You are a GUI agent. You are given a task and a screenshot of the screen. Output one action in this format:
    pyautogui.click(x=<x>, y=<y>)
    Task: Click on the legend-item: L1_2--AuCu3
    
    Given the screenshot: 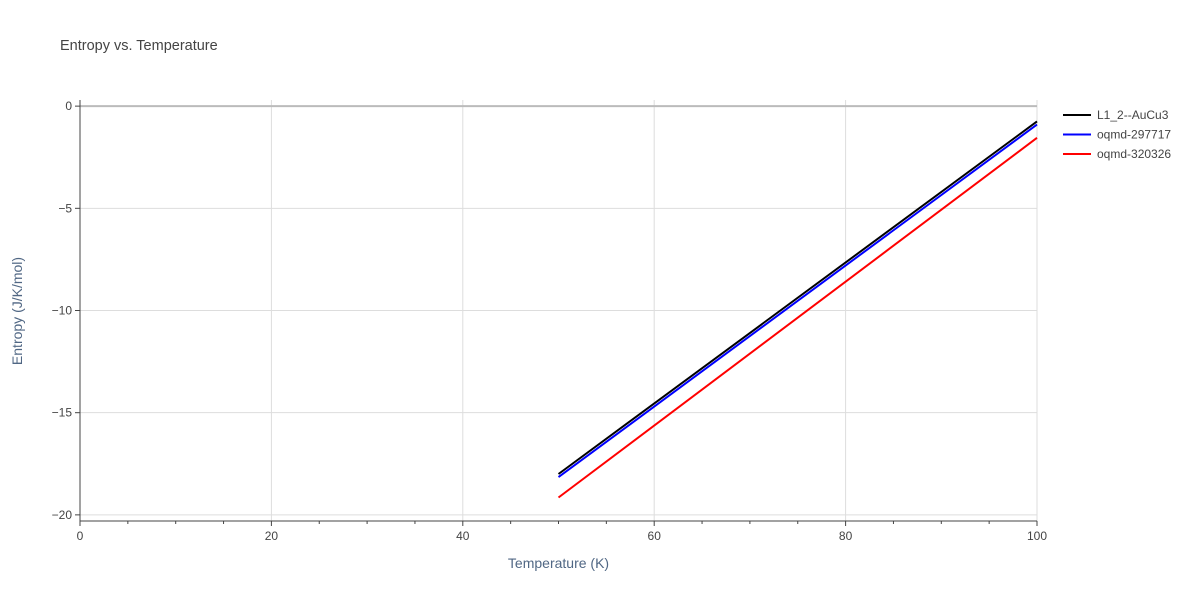 What is the action you would take?
    pyautogui.click(x=1116, y=115)
    